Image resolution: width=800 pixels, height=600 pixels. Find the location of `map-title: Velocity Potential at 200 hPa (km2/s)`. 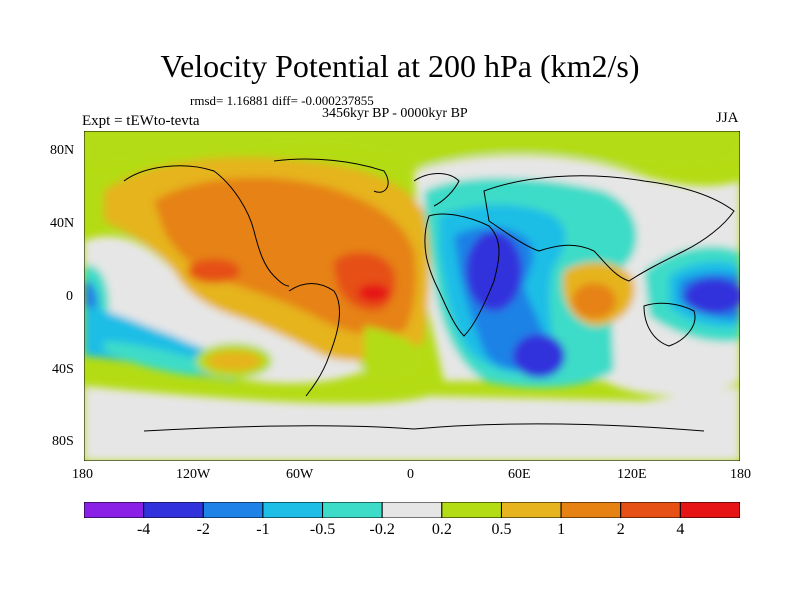

map-title: Velocity Potential at 200 hPa (km2/s) is located at coordinates (400, 66).